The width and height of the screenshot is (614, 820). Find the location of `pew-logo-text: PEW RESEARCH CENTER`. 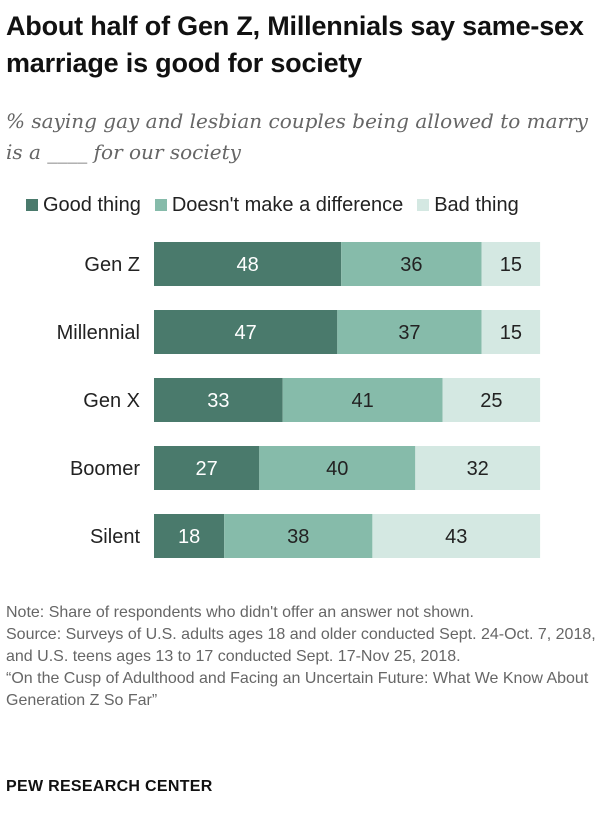

pew-logo-text: PEW RESEARCH CENTER is located at coordinates (109, 786).